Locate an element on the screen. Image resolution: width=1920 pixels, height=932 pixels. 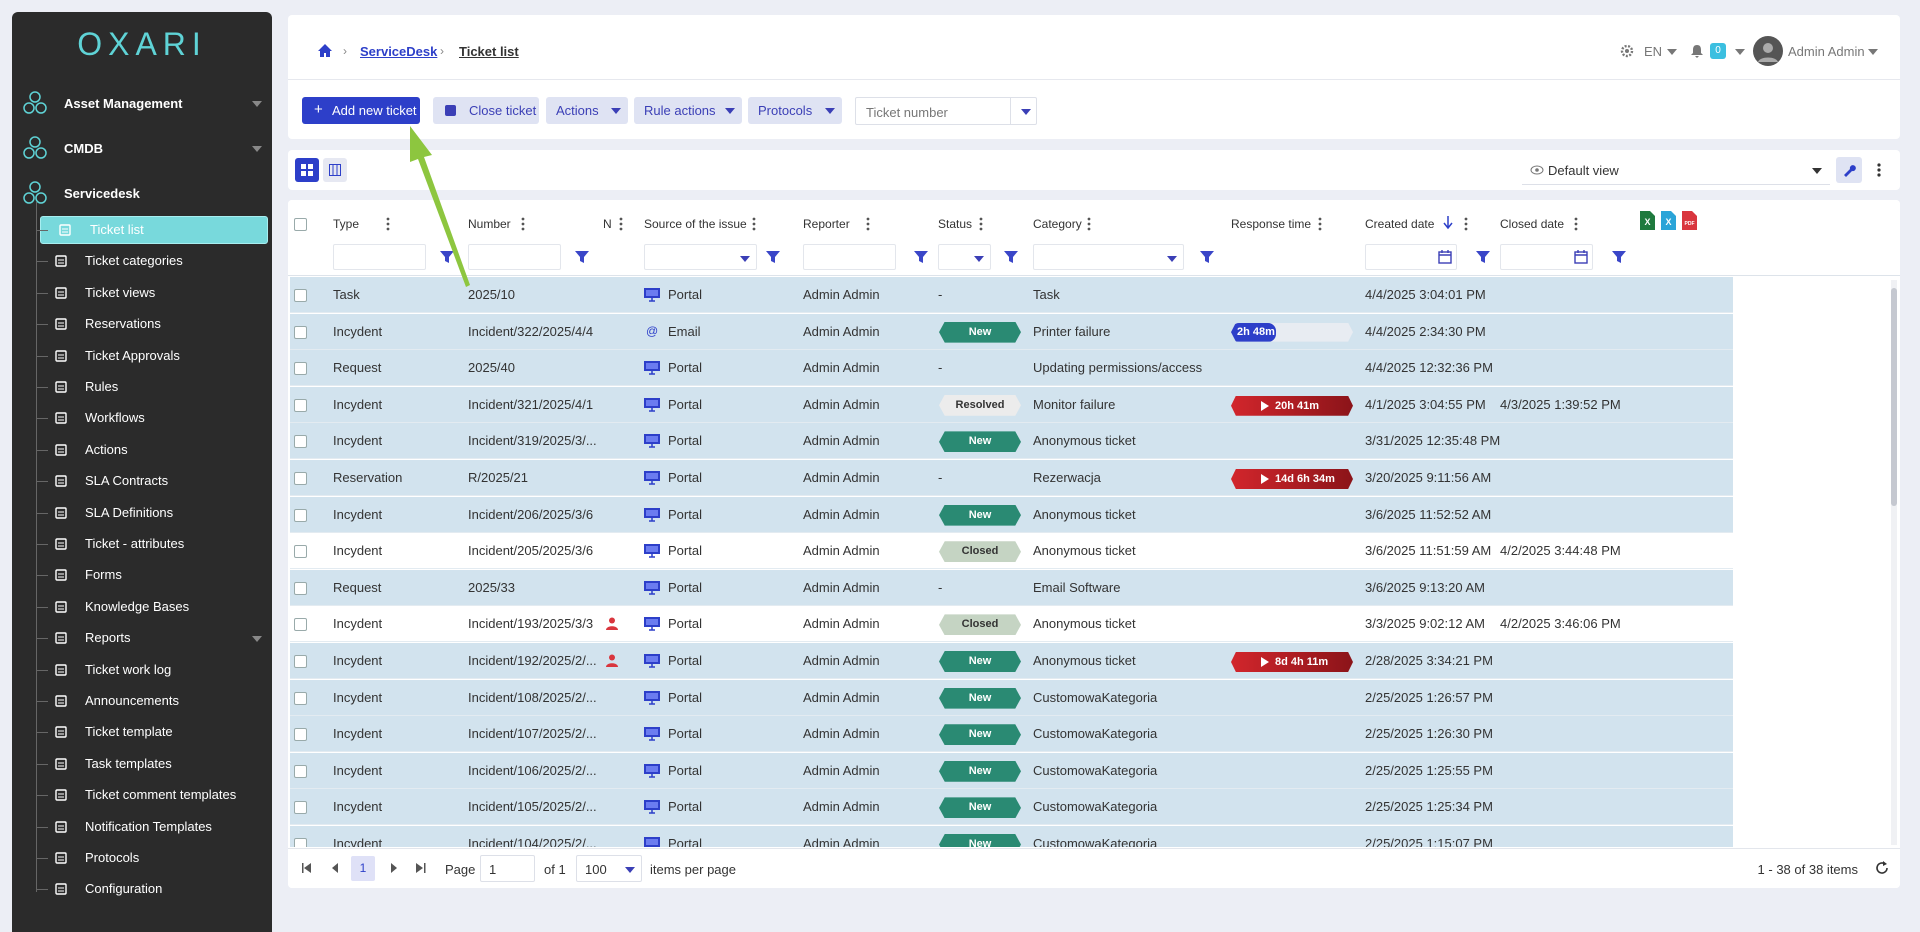
menu-item: Ticket comment templates is located at coordinates (160, 794).